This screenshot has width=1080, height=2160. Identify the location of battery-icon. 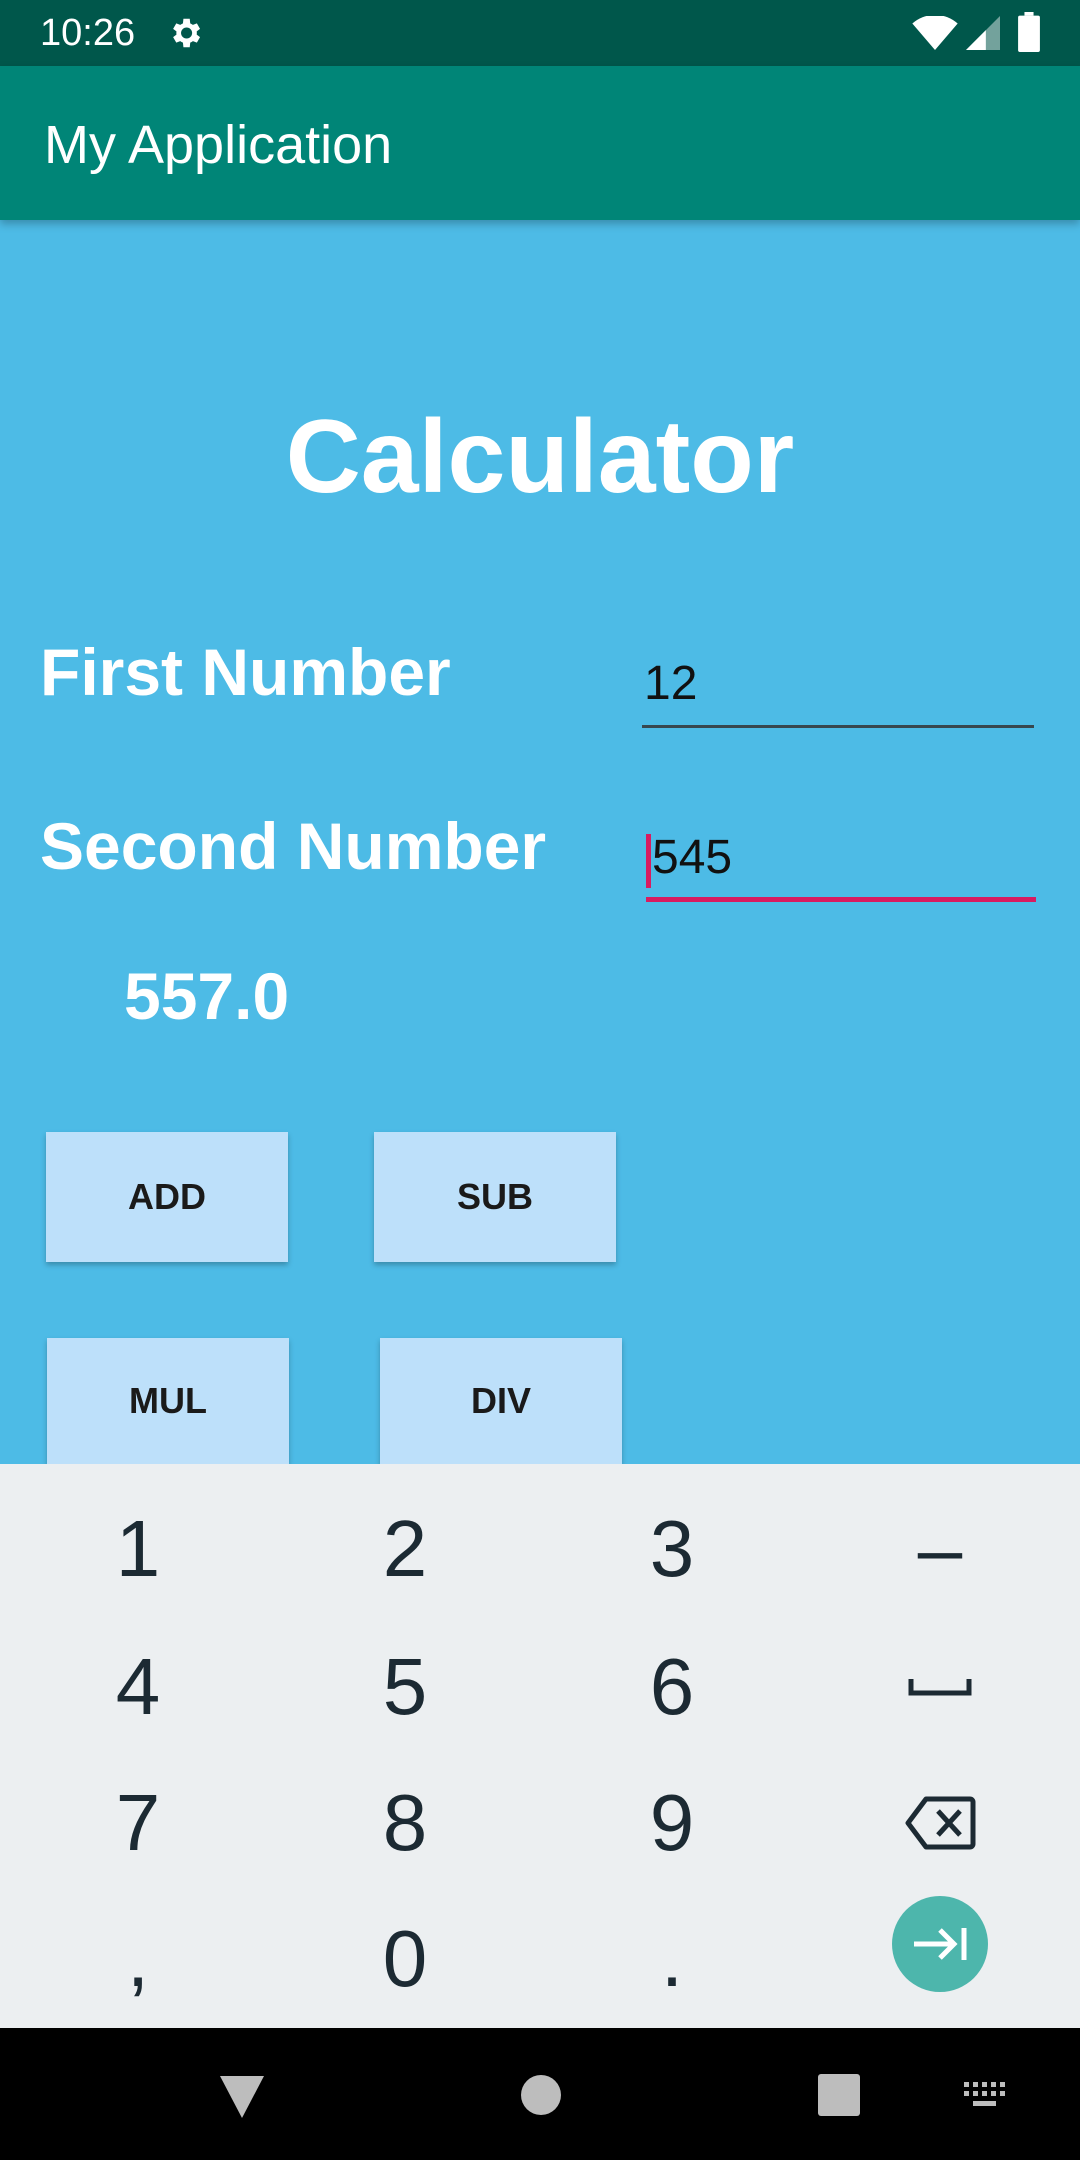
(1029, 32).